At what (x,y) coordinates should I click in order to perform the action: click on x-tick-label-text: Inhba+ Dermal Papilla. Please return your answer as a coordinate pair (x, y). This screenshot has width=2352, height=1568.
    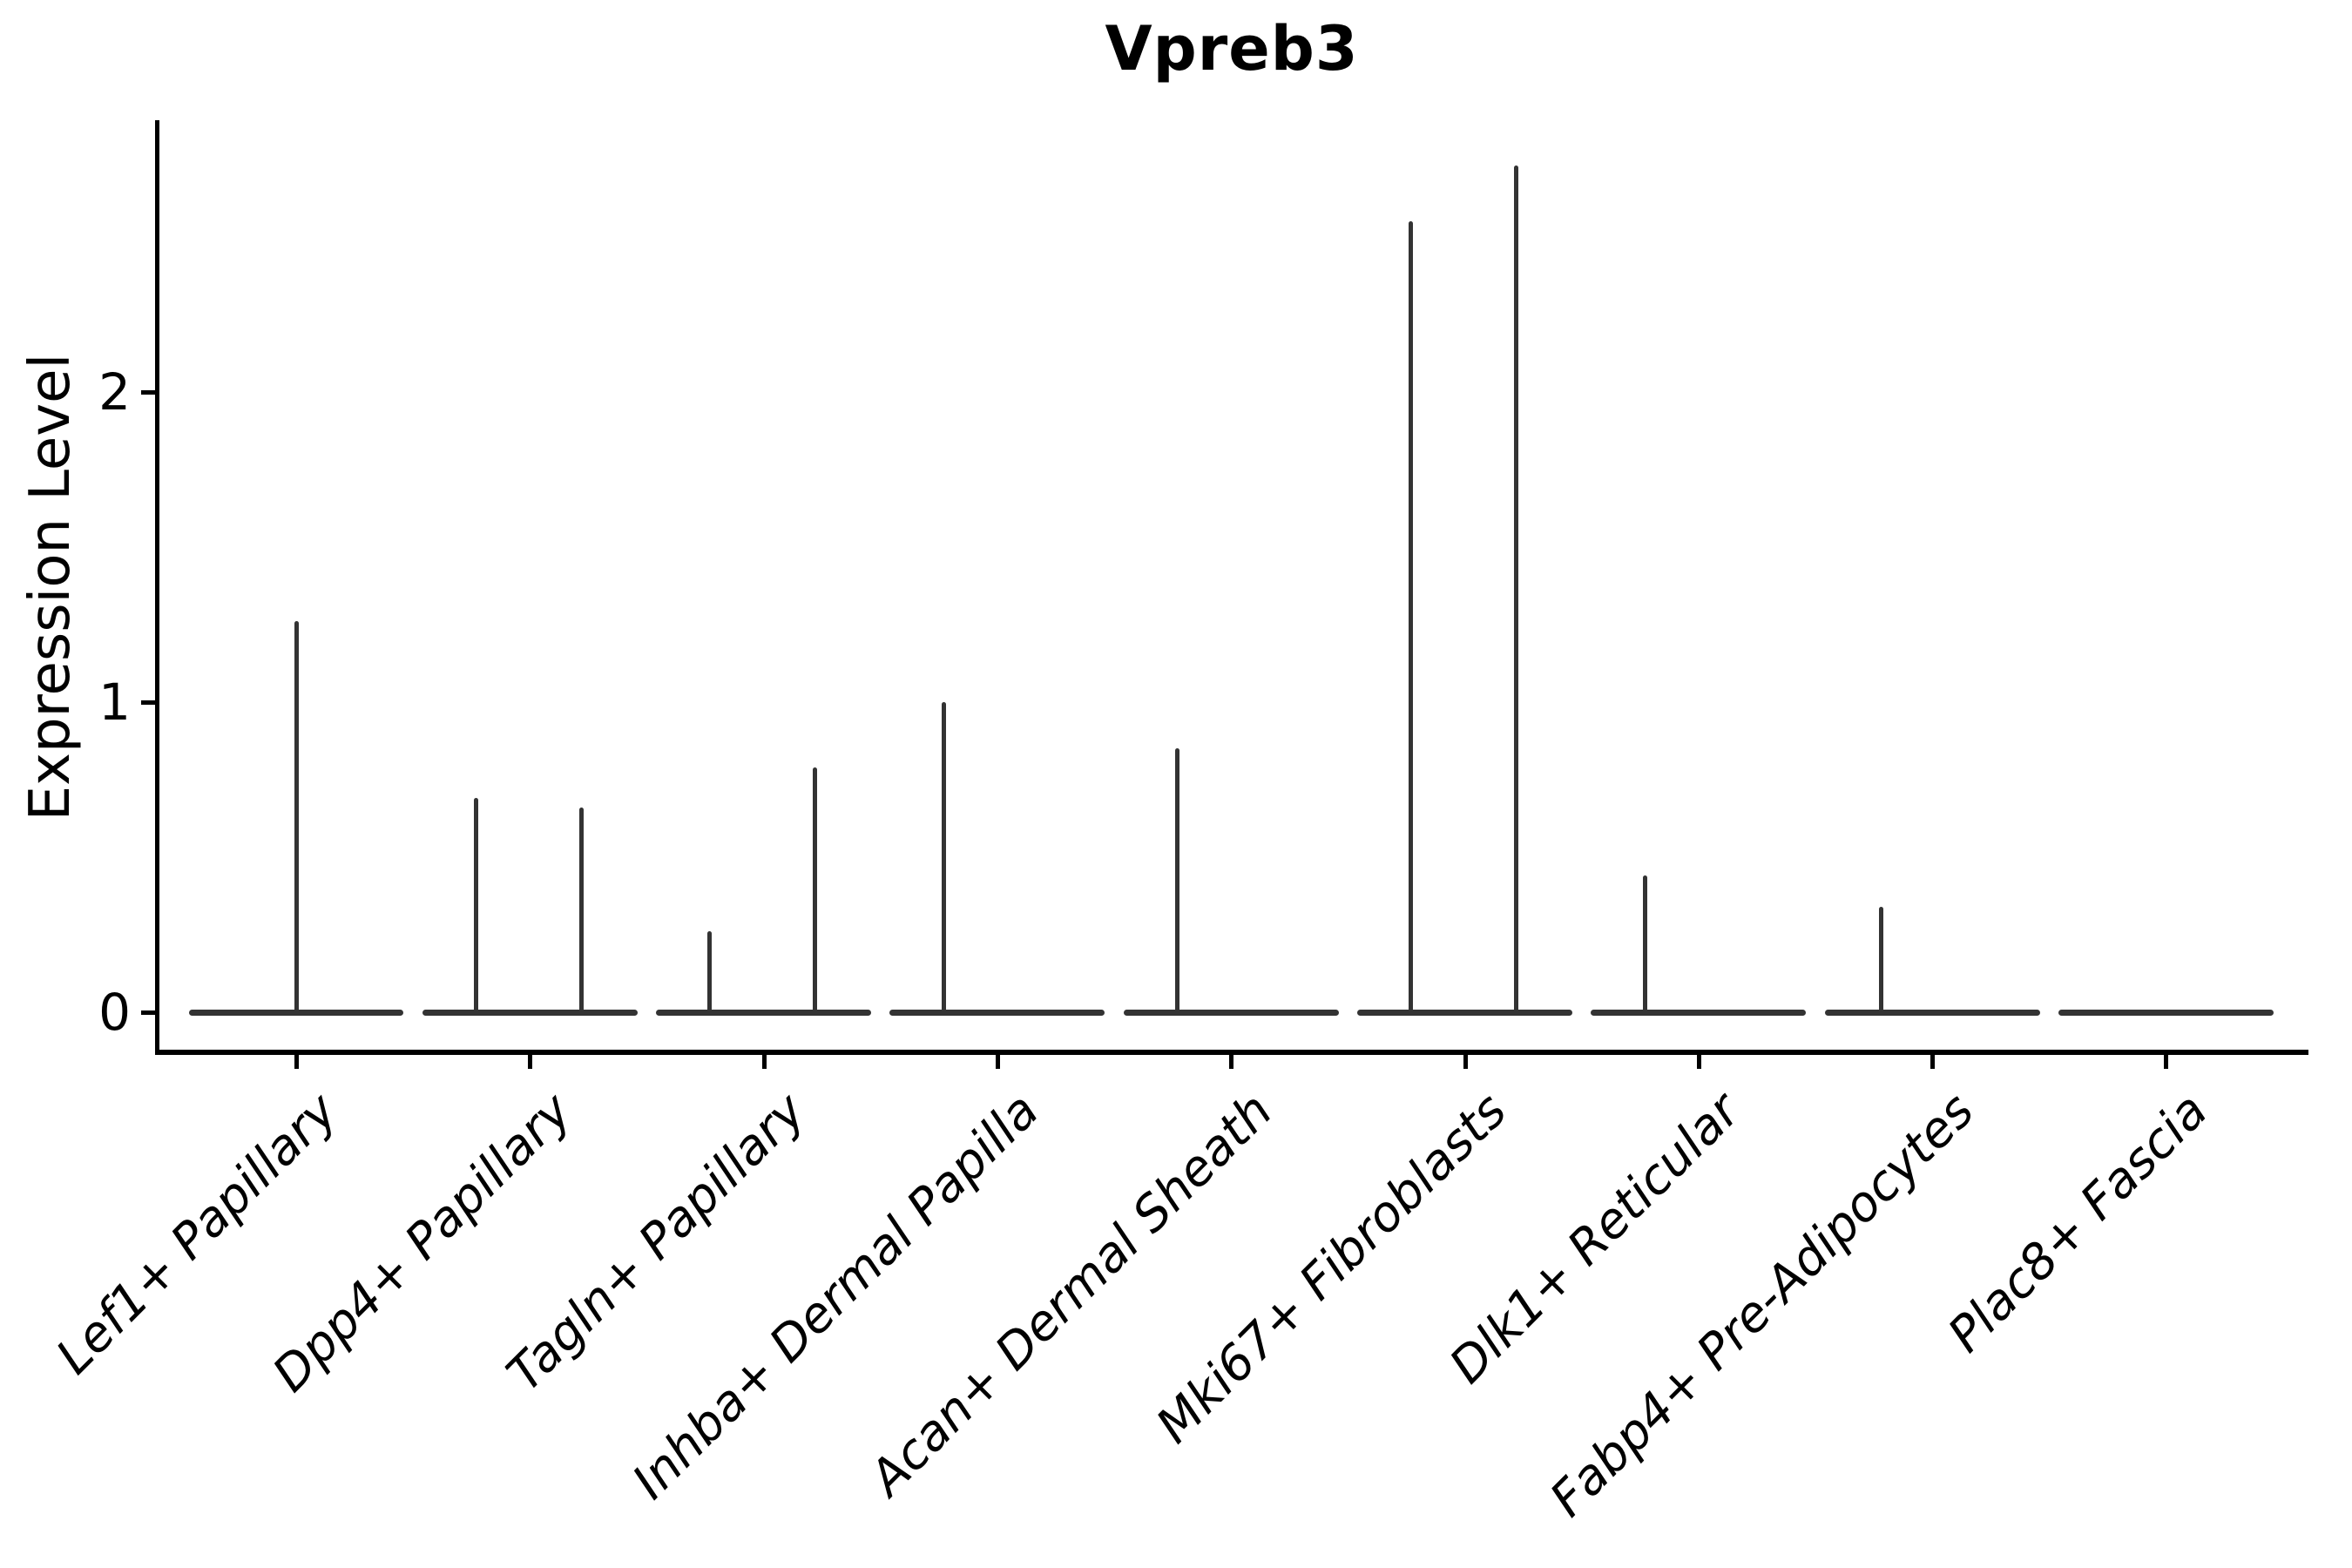
    Looking at the image, I should click on (836, 1296).